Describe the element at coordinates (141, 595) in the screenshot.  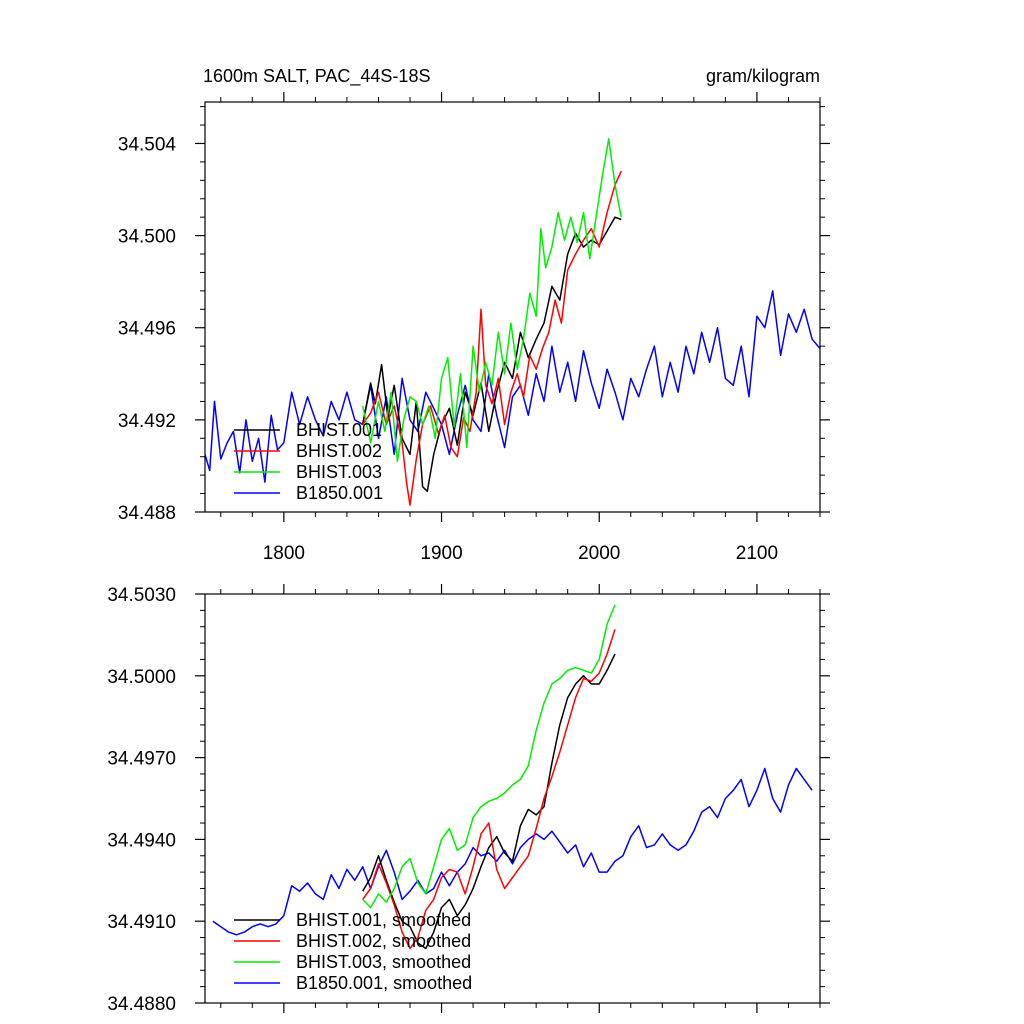
I see `y-tick-label: 34.5030` at that location.